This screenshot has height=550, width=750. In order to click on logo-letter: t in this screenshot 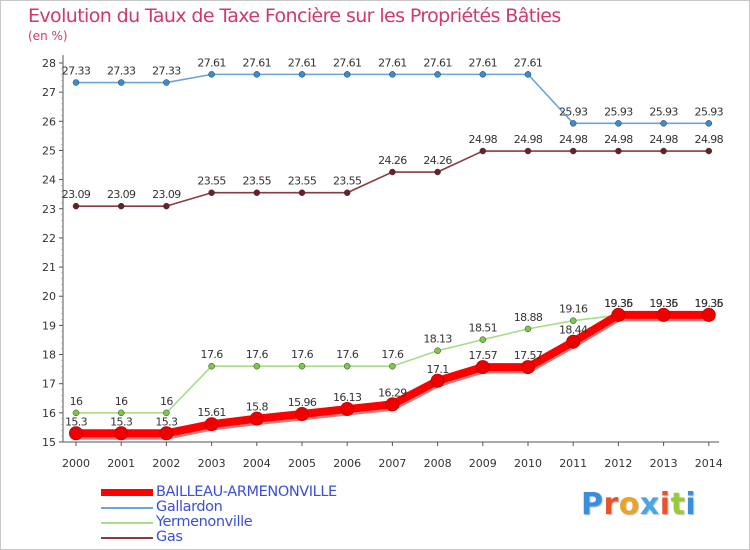, I will do `click(678, 504)`.